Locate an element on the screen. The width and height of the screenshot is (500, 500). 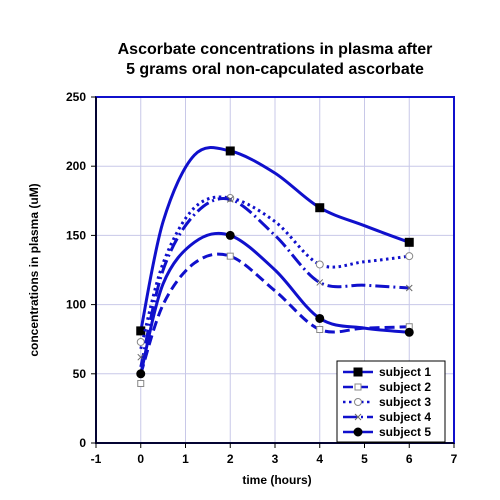
y-axis-title: concentrations in plasma (uM) is located at coordinates (34, 269).